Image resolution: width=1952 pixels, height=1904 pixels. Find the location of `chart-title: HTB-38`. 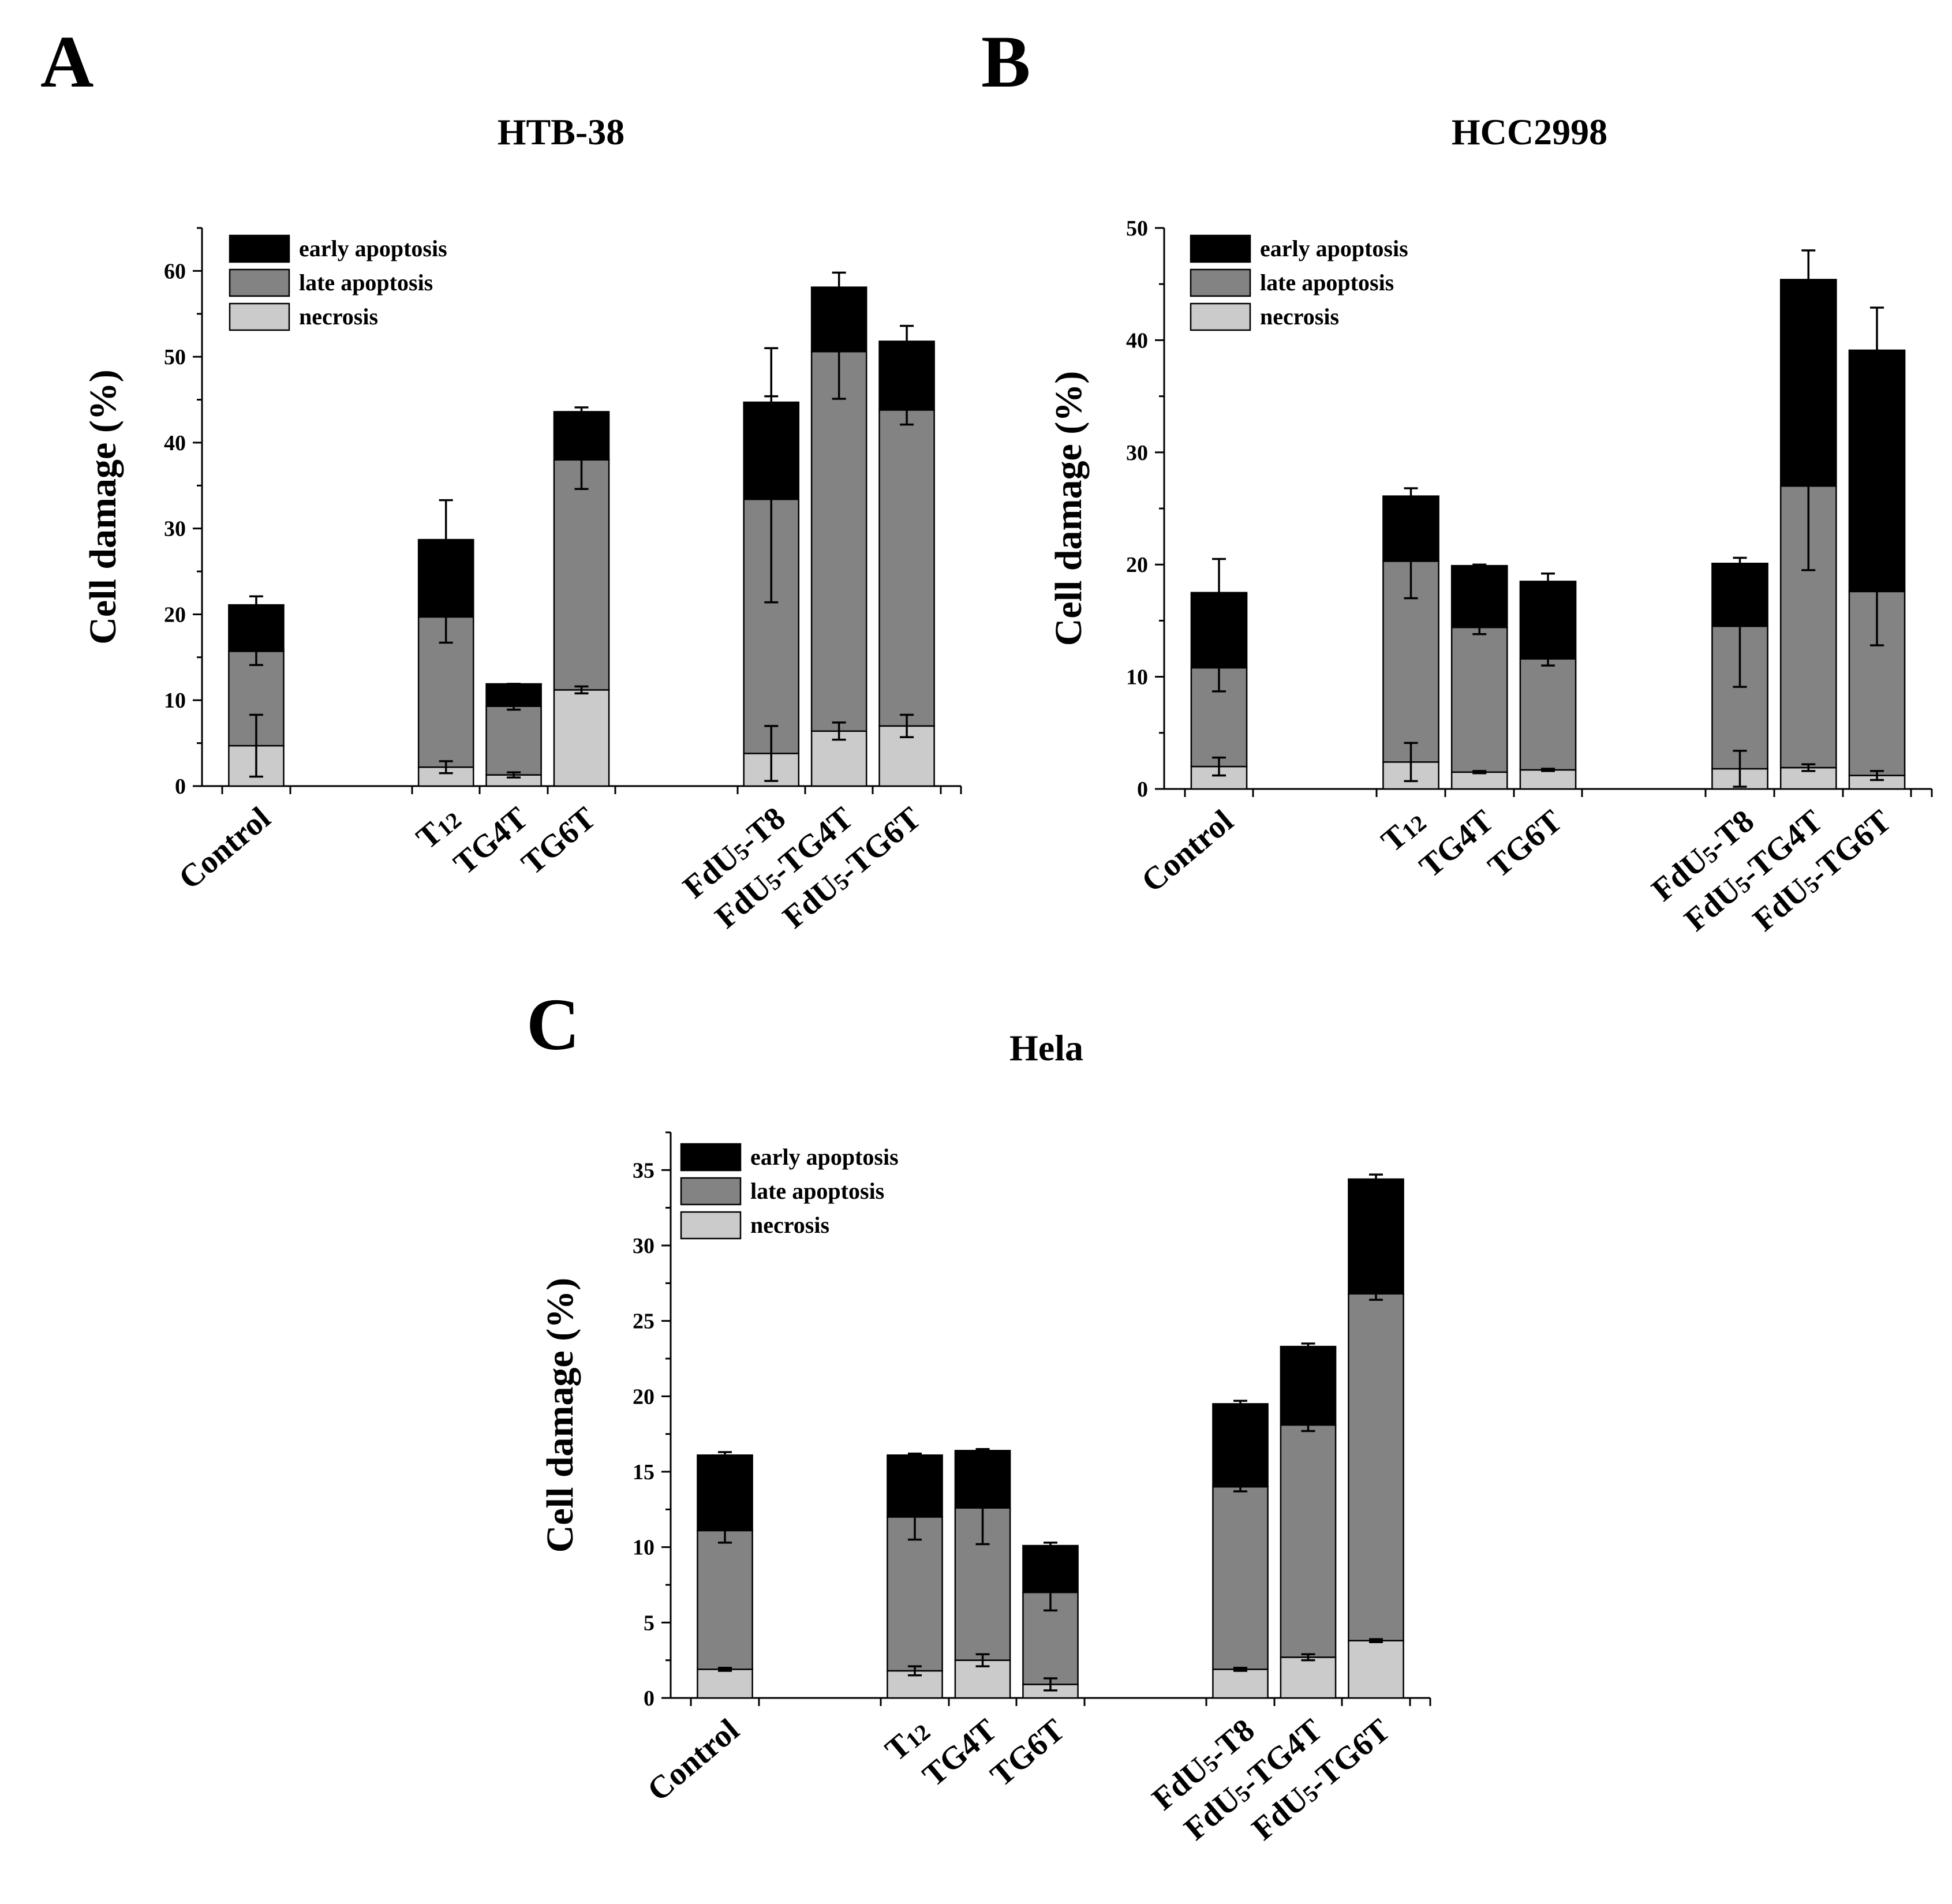

chart-title: HTB-38 is located at coordinates (562, 132).